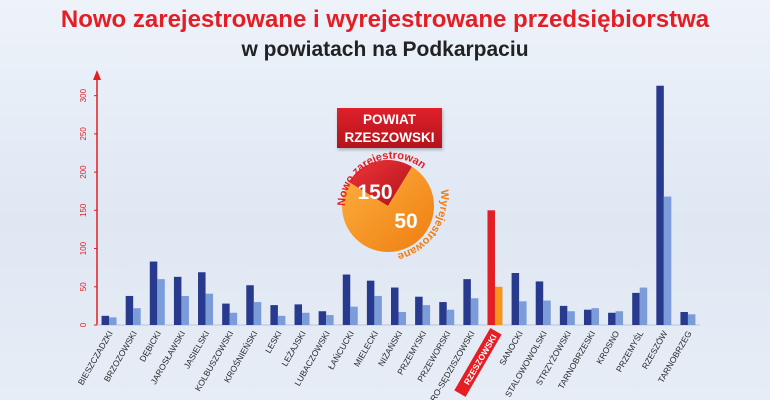  I want to click on y-axis-arrow, so click(97, 75).